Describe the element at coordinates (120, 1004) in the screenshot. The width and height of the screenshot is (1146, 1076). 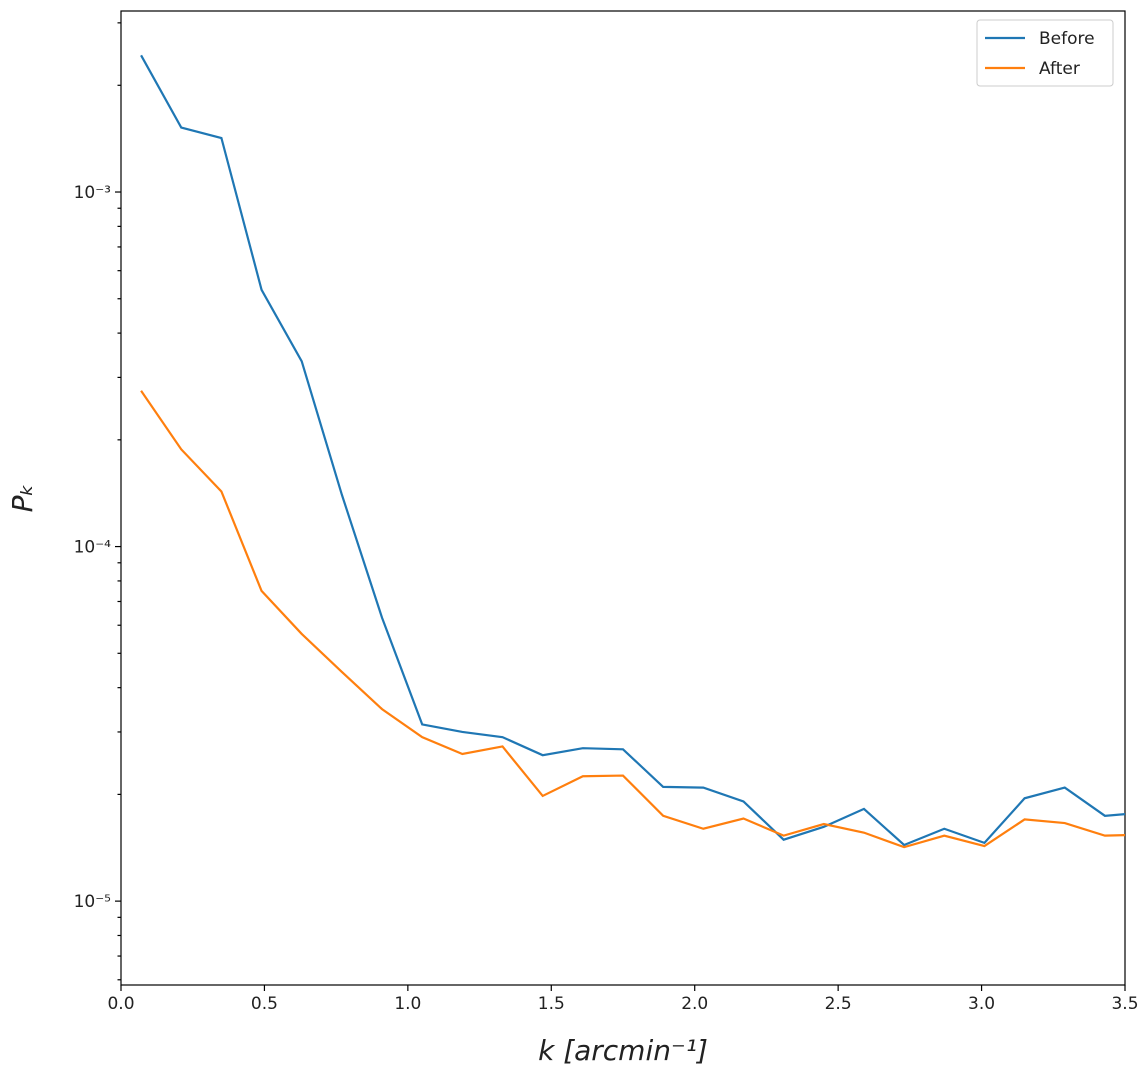
I see `x-tick-label: 0.0` at that location.